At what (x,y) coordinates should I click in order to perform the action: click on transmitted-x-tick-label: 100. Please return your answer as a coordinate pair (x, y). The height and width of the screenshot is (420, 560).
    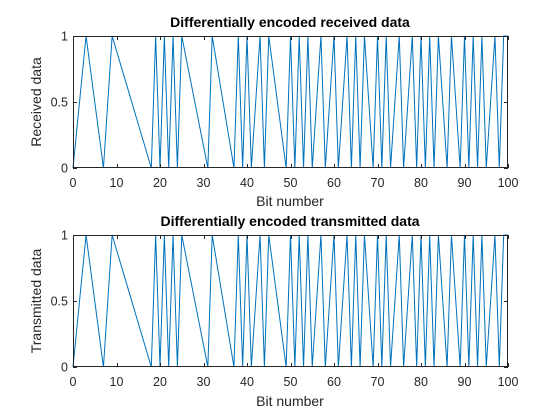
    Looking at the image, I should click on (508, 382).